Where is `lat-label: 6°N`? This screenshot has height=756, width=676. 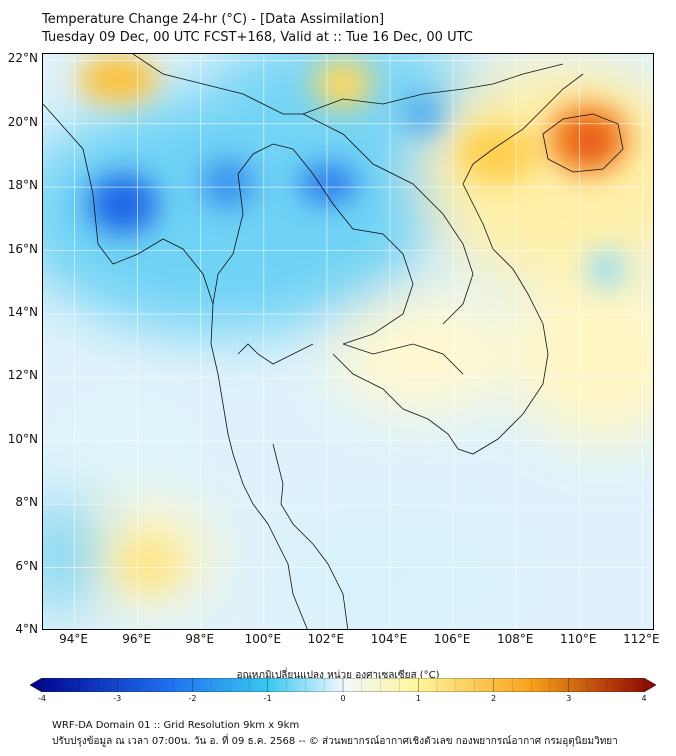 lat-label: 6°N is located at coordinates (26, 565).